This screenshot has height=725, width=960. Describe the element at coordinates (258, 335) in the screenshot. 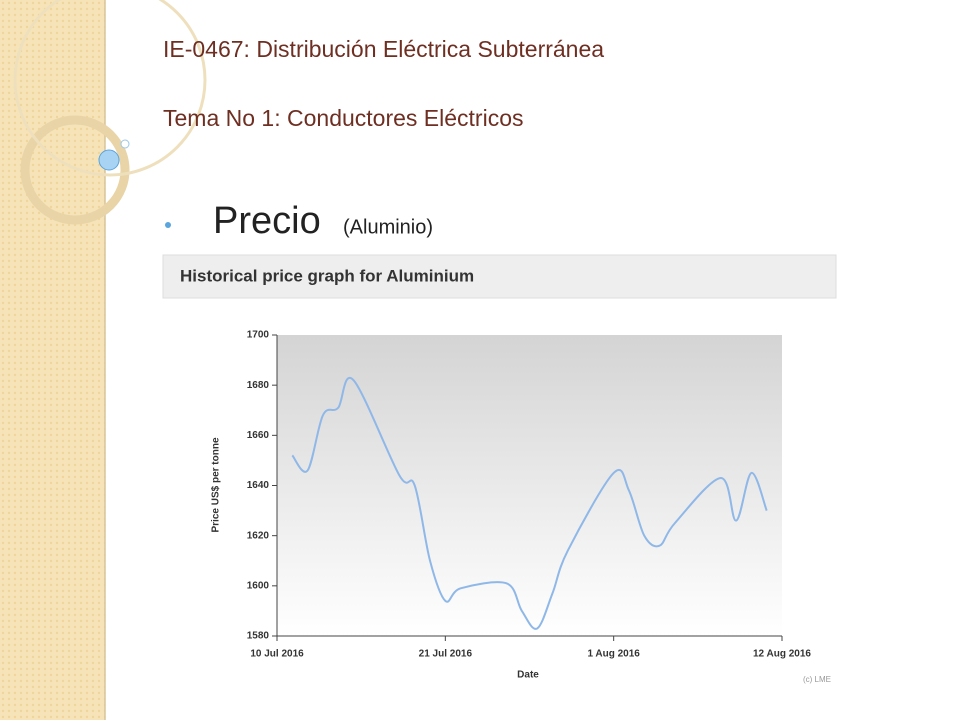

I see `y-tick-label: 1700` at that location.